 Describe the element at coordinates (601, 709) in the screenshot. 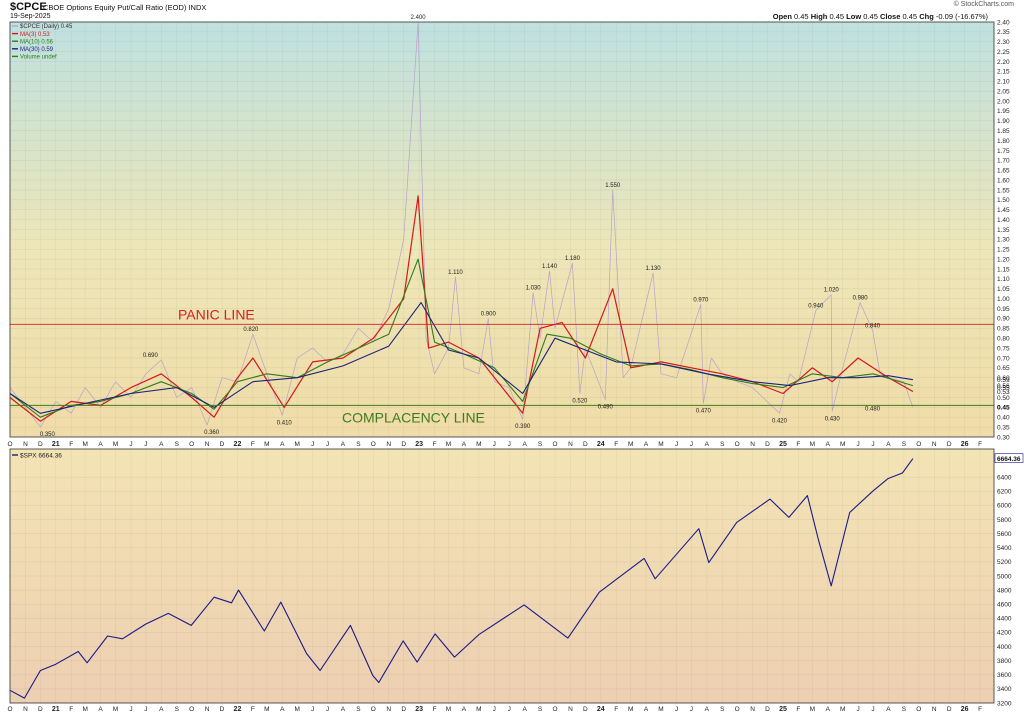

I see `x-tick-label: 24` at that location.